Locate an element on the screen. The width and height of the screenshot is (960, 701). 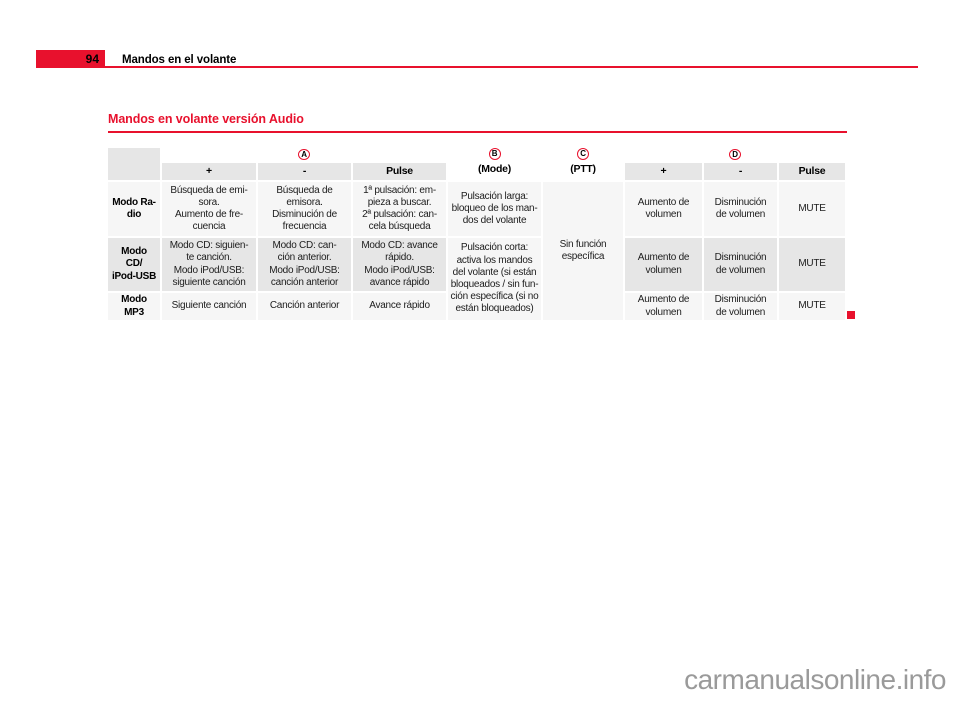
col-d-minus-header: - is located at coordinates (740, 171).